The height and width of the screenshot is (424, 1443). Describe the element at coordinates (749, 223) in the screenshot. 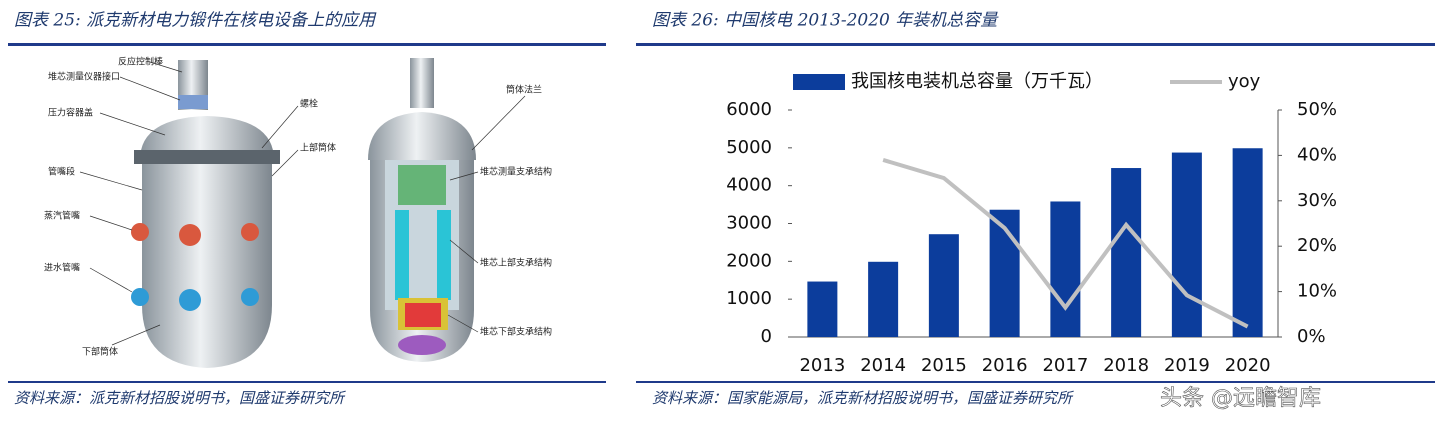

I see `y-tick-label: 3000` at that location.